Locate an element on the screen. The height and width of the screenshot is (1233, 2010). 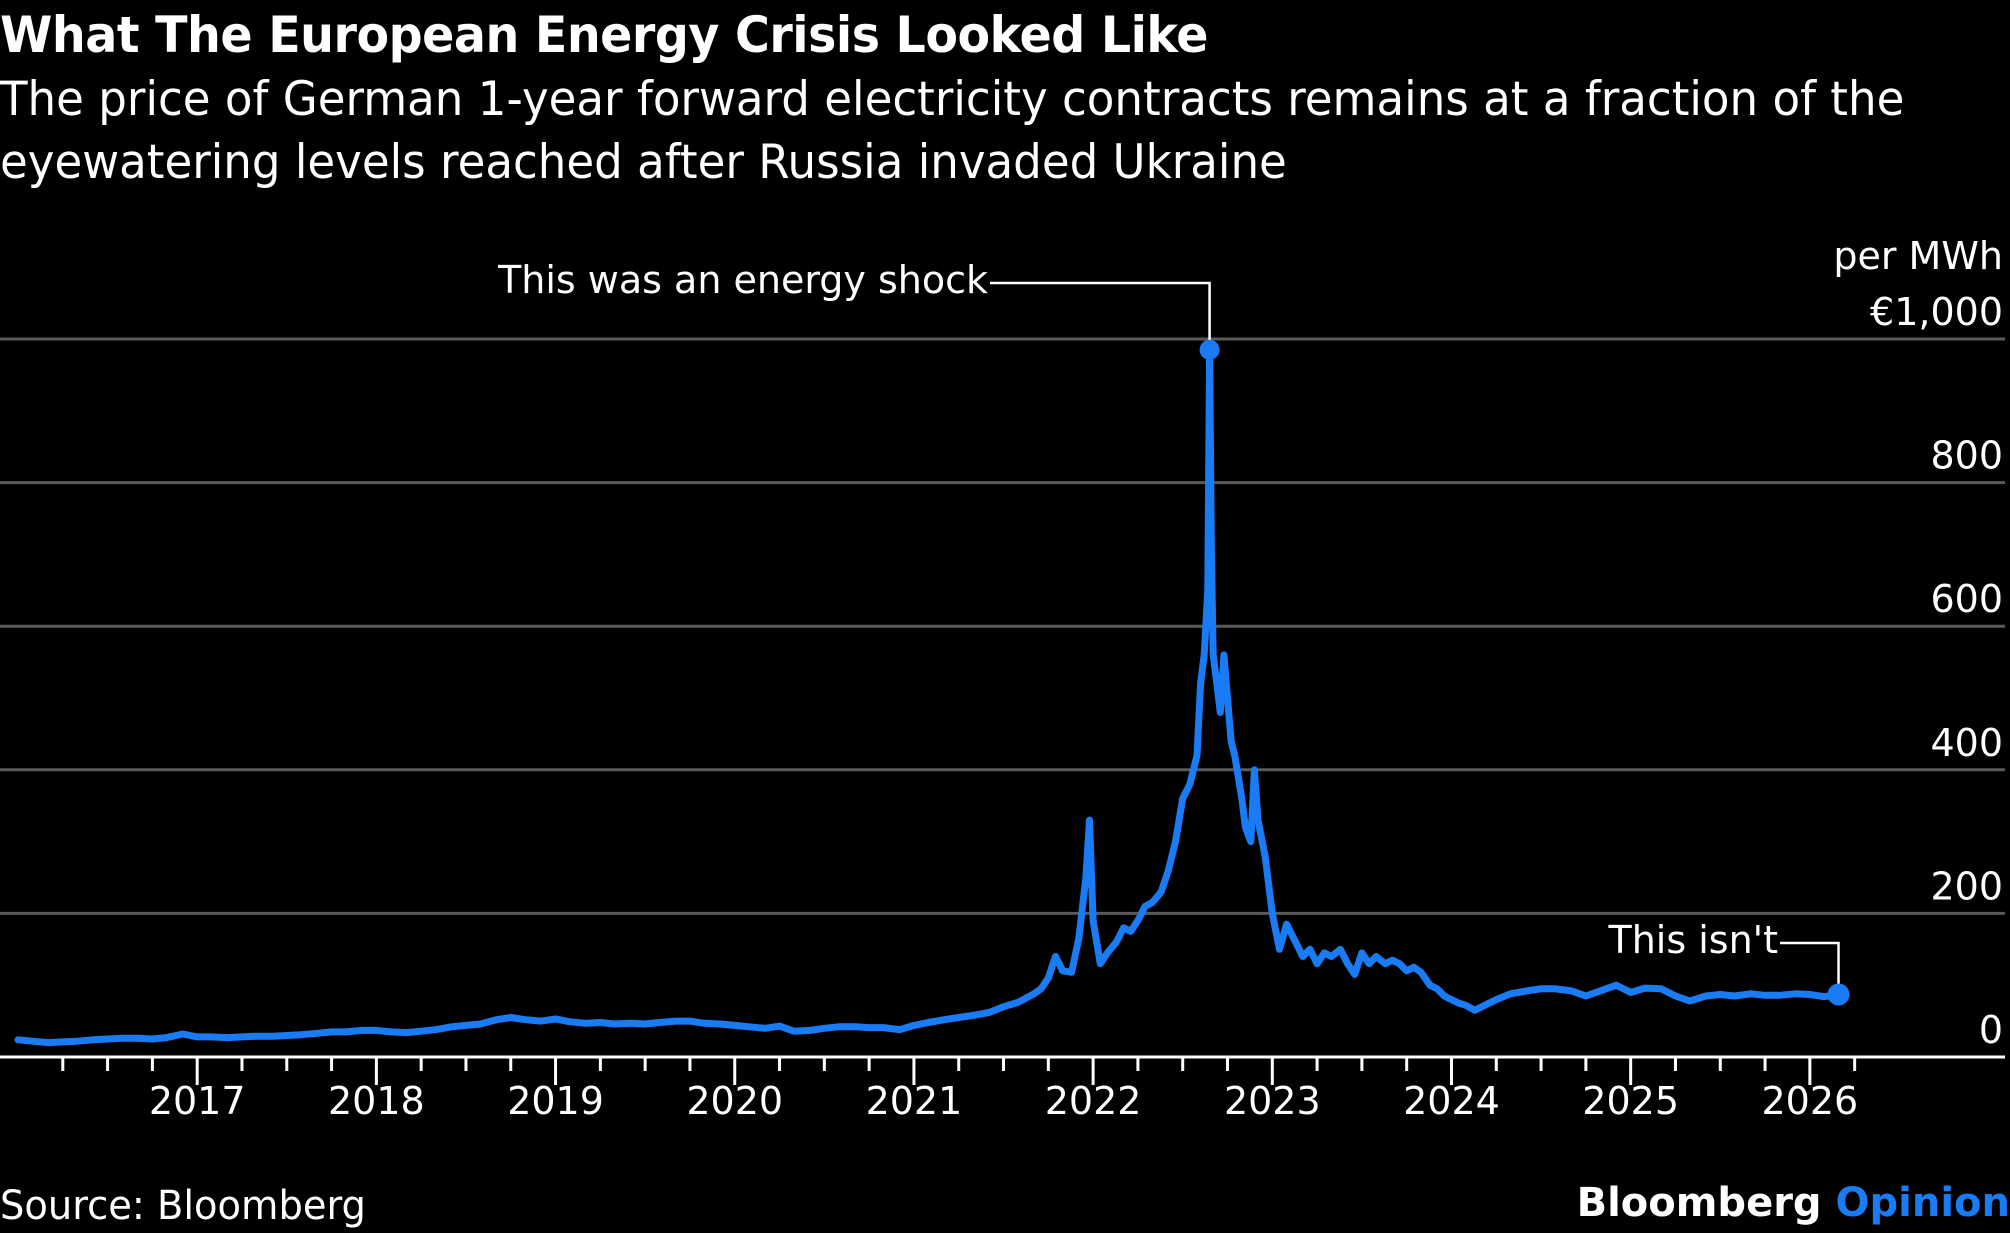
x-tick-label-2026: 2026 is located at coordinates (1809, 1101).